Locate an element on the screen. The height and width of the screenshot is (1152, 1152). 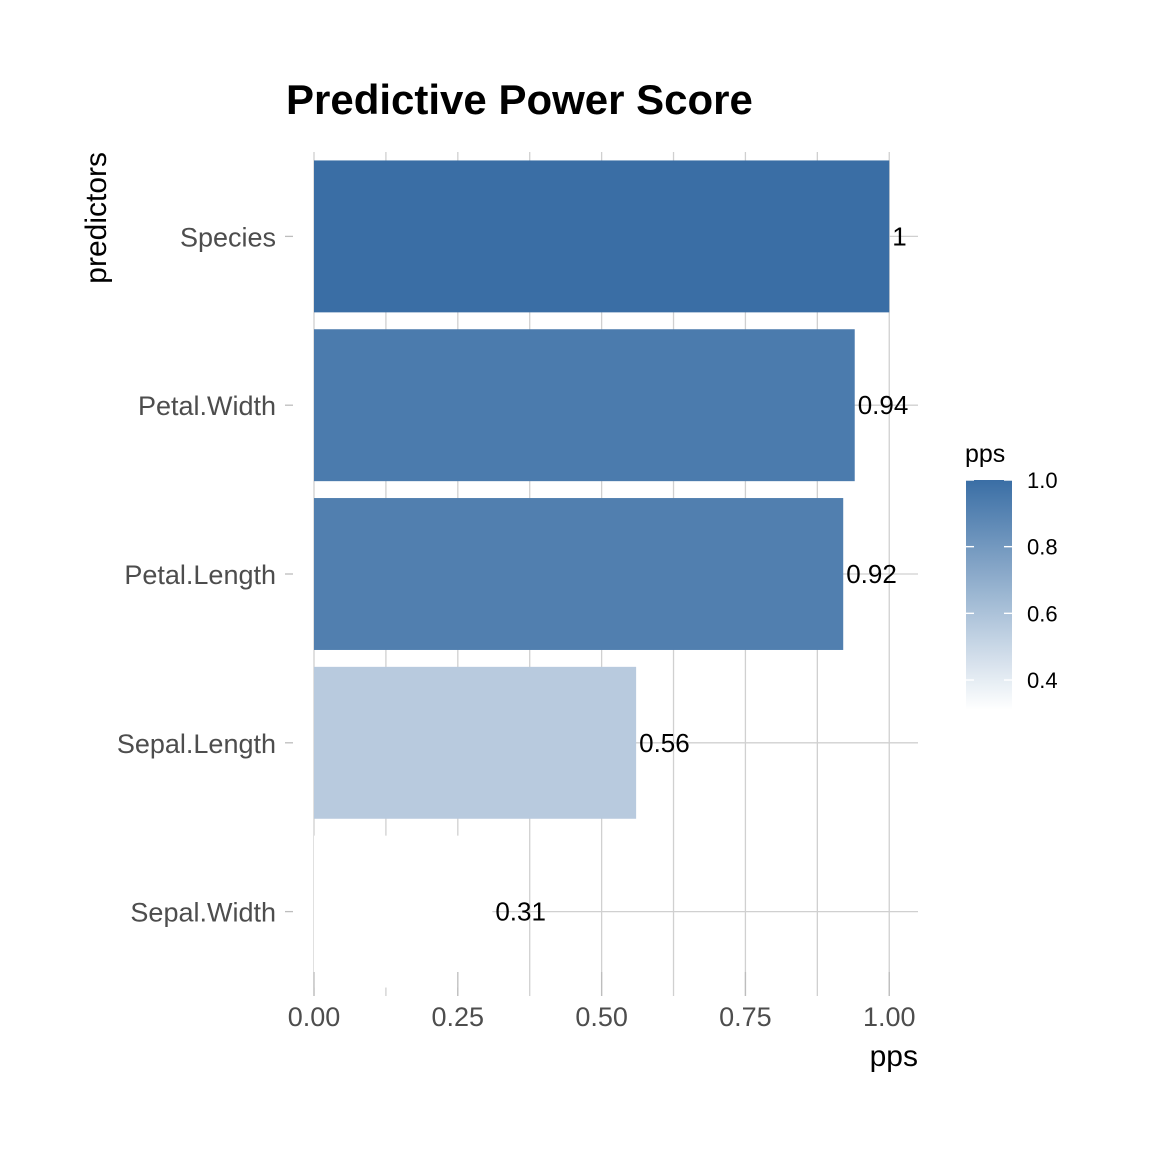
x-tick-label: 0.50 is located at coordinates (601, 1017).